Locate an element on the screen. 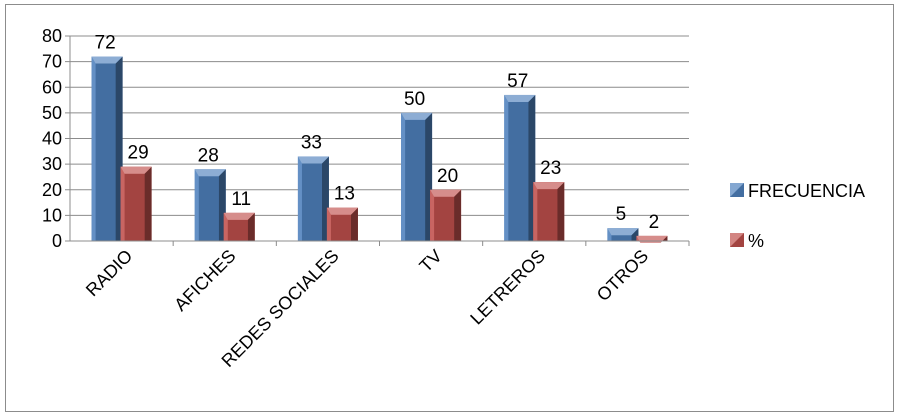 The image size is (901, 416). data-label: 29 is located at coordinates (138, 153).